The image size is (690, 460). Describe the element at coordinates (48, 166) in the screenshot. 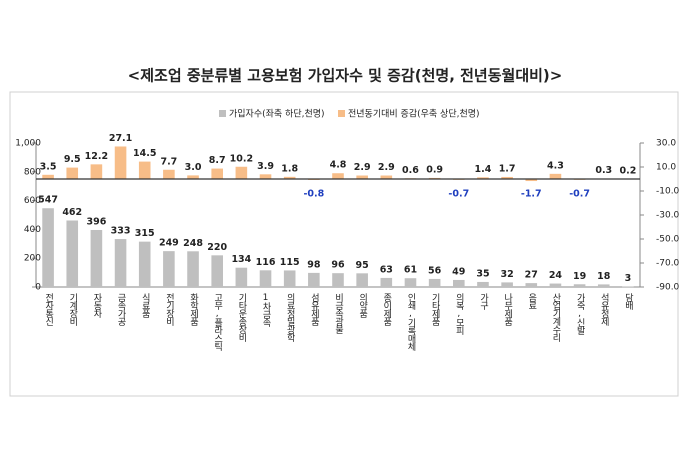

I see `value-label: 3.5` at that location.